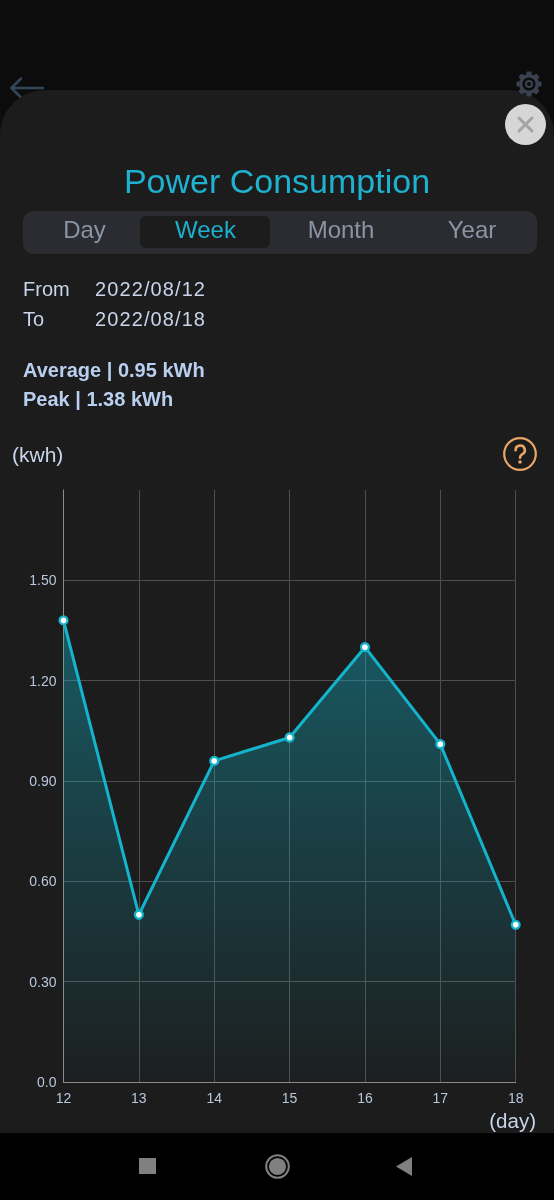  I want to click on y-axis-title: (kwh), so click(38, 454).